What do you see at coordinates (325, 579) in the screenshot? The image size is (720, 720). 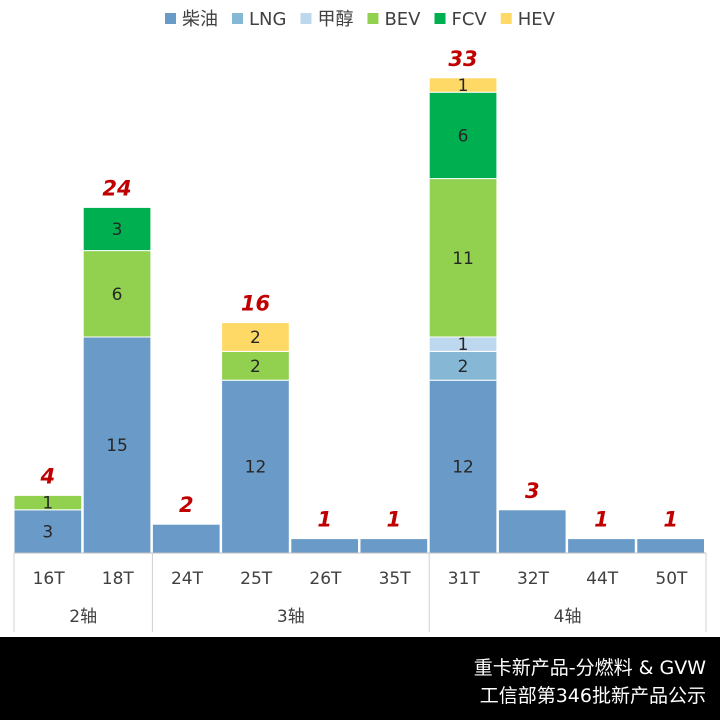 I see `category-tick-label: 26T` at bounding box center [325, 579].